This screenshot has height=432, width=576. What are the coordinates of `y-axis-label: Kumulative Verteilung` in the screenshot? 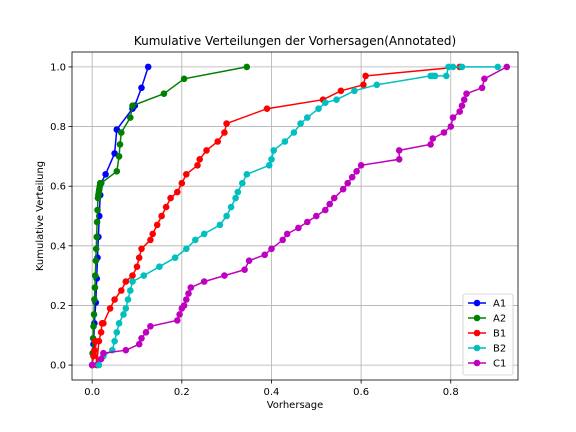 It's located at (40, 216).